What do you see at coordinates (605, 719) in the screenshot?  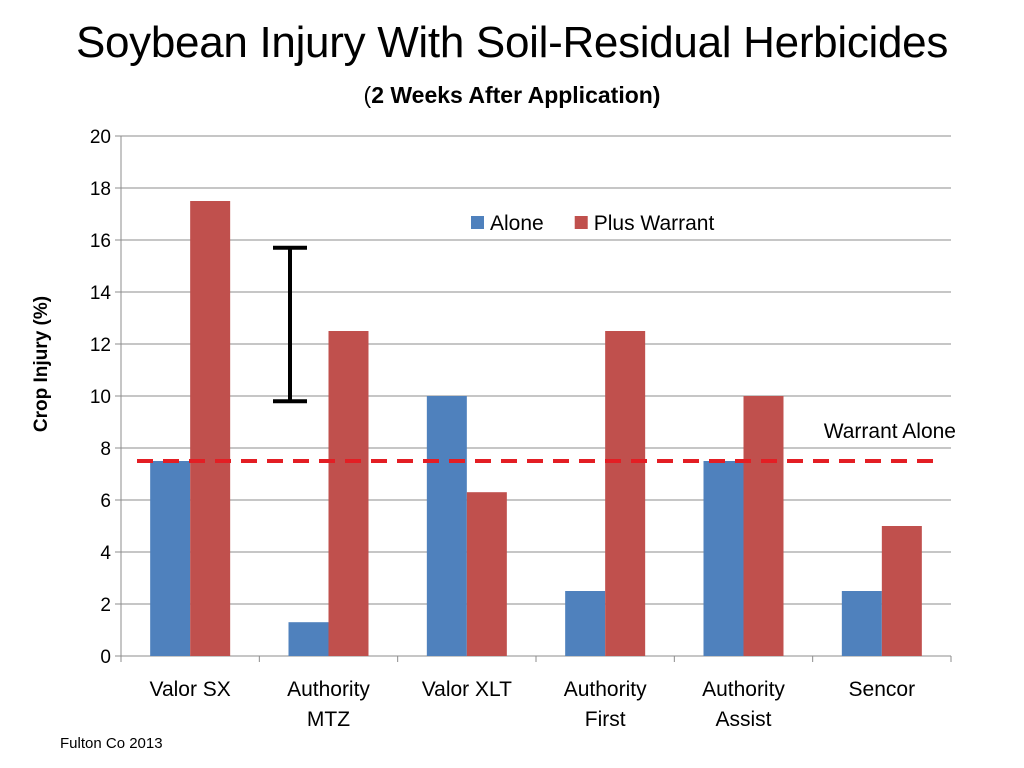 I see `x-tick-label: First` at bounding box center [605, 719].